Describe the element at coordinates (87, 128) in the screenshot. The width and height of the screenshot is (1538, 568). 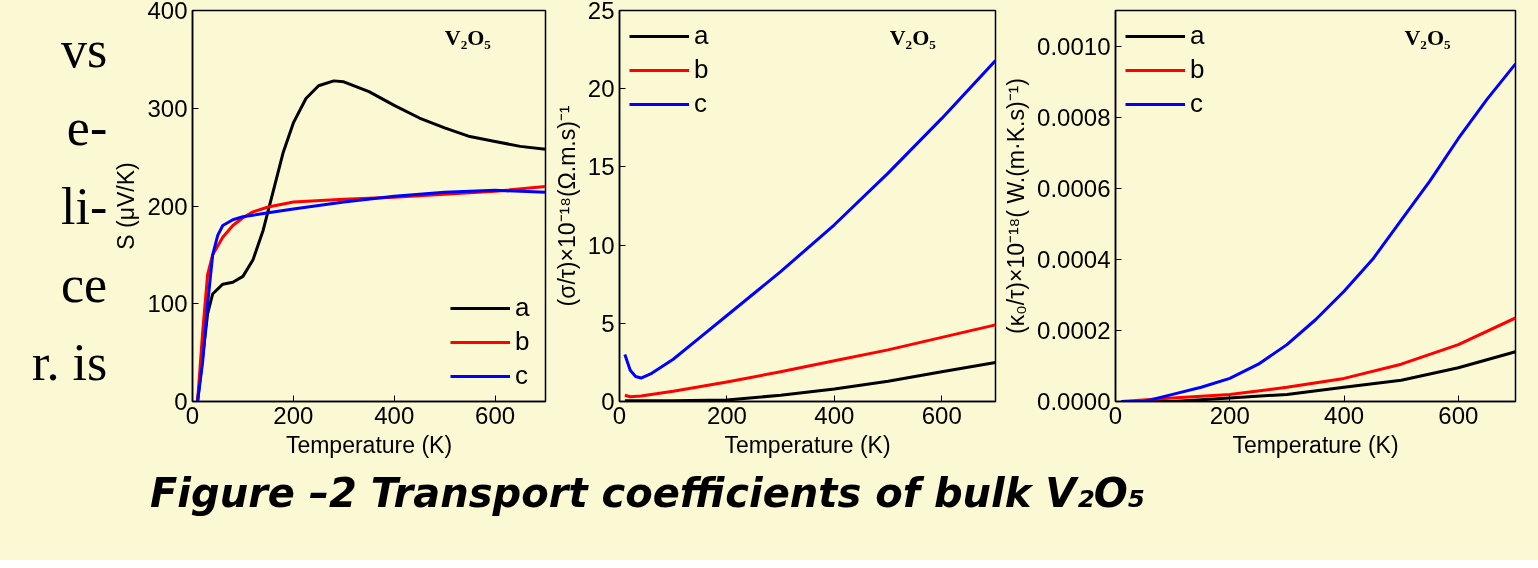
I see `text: e-` at that location.